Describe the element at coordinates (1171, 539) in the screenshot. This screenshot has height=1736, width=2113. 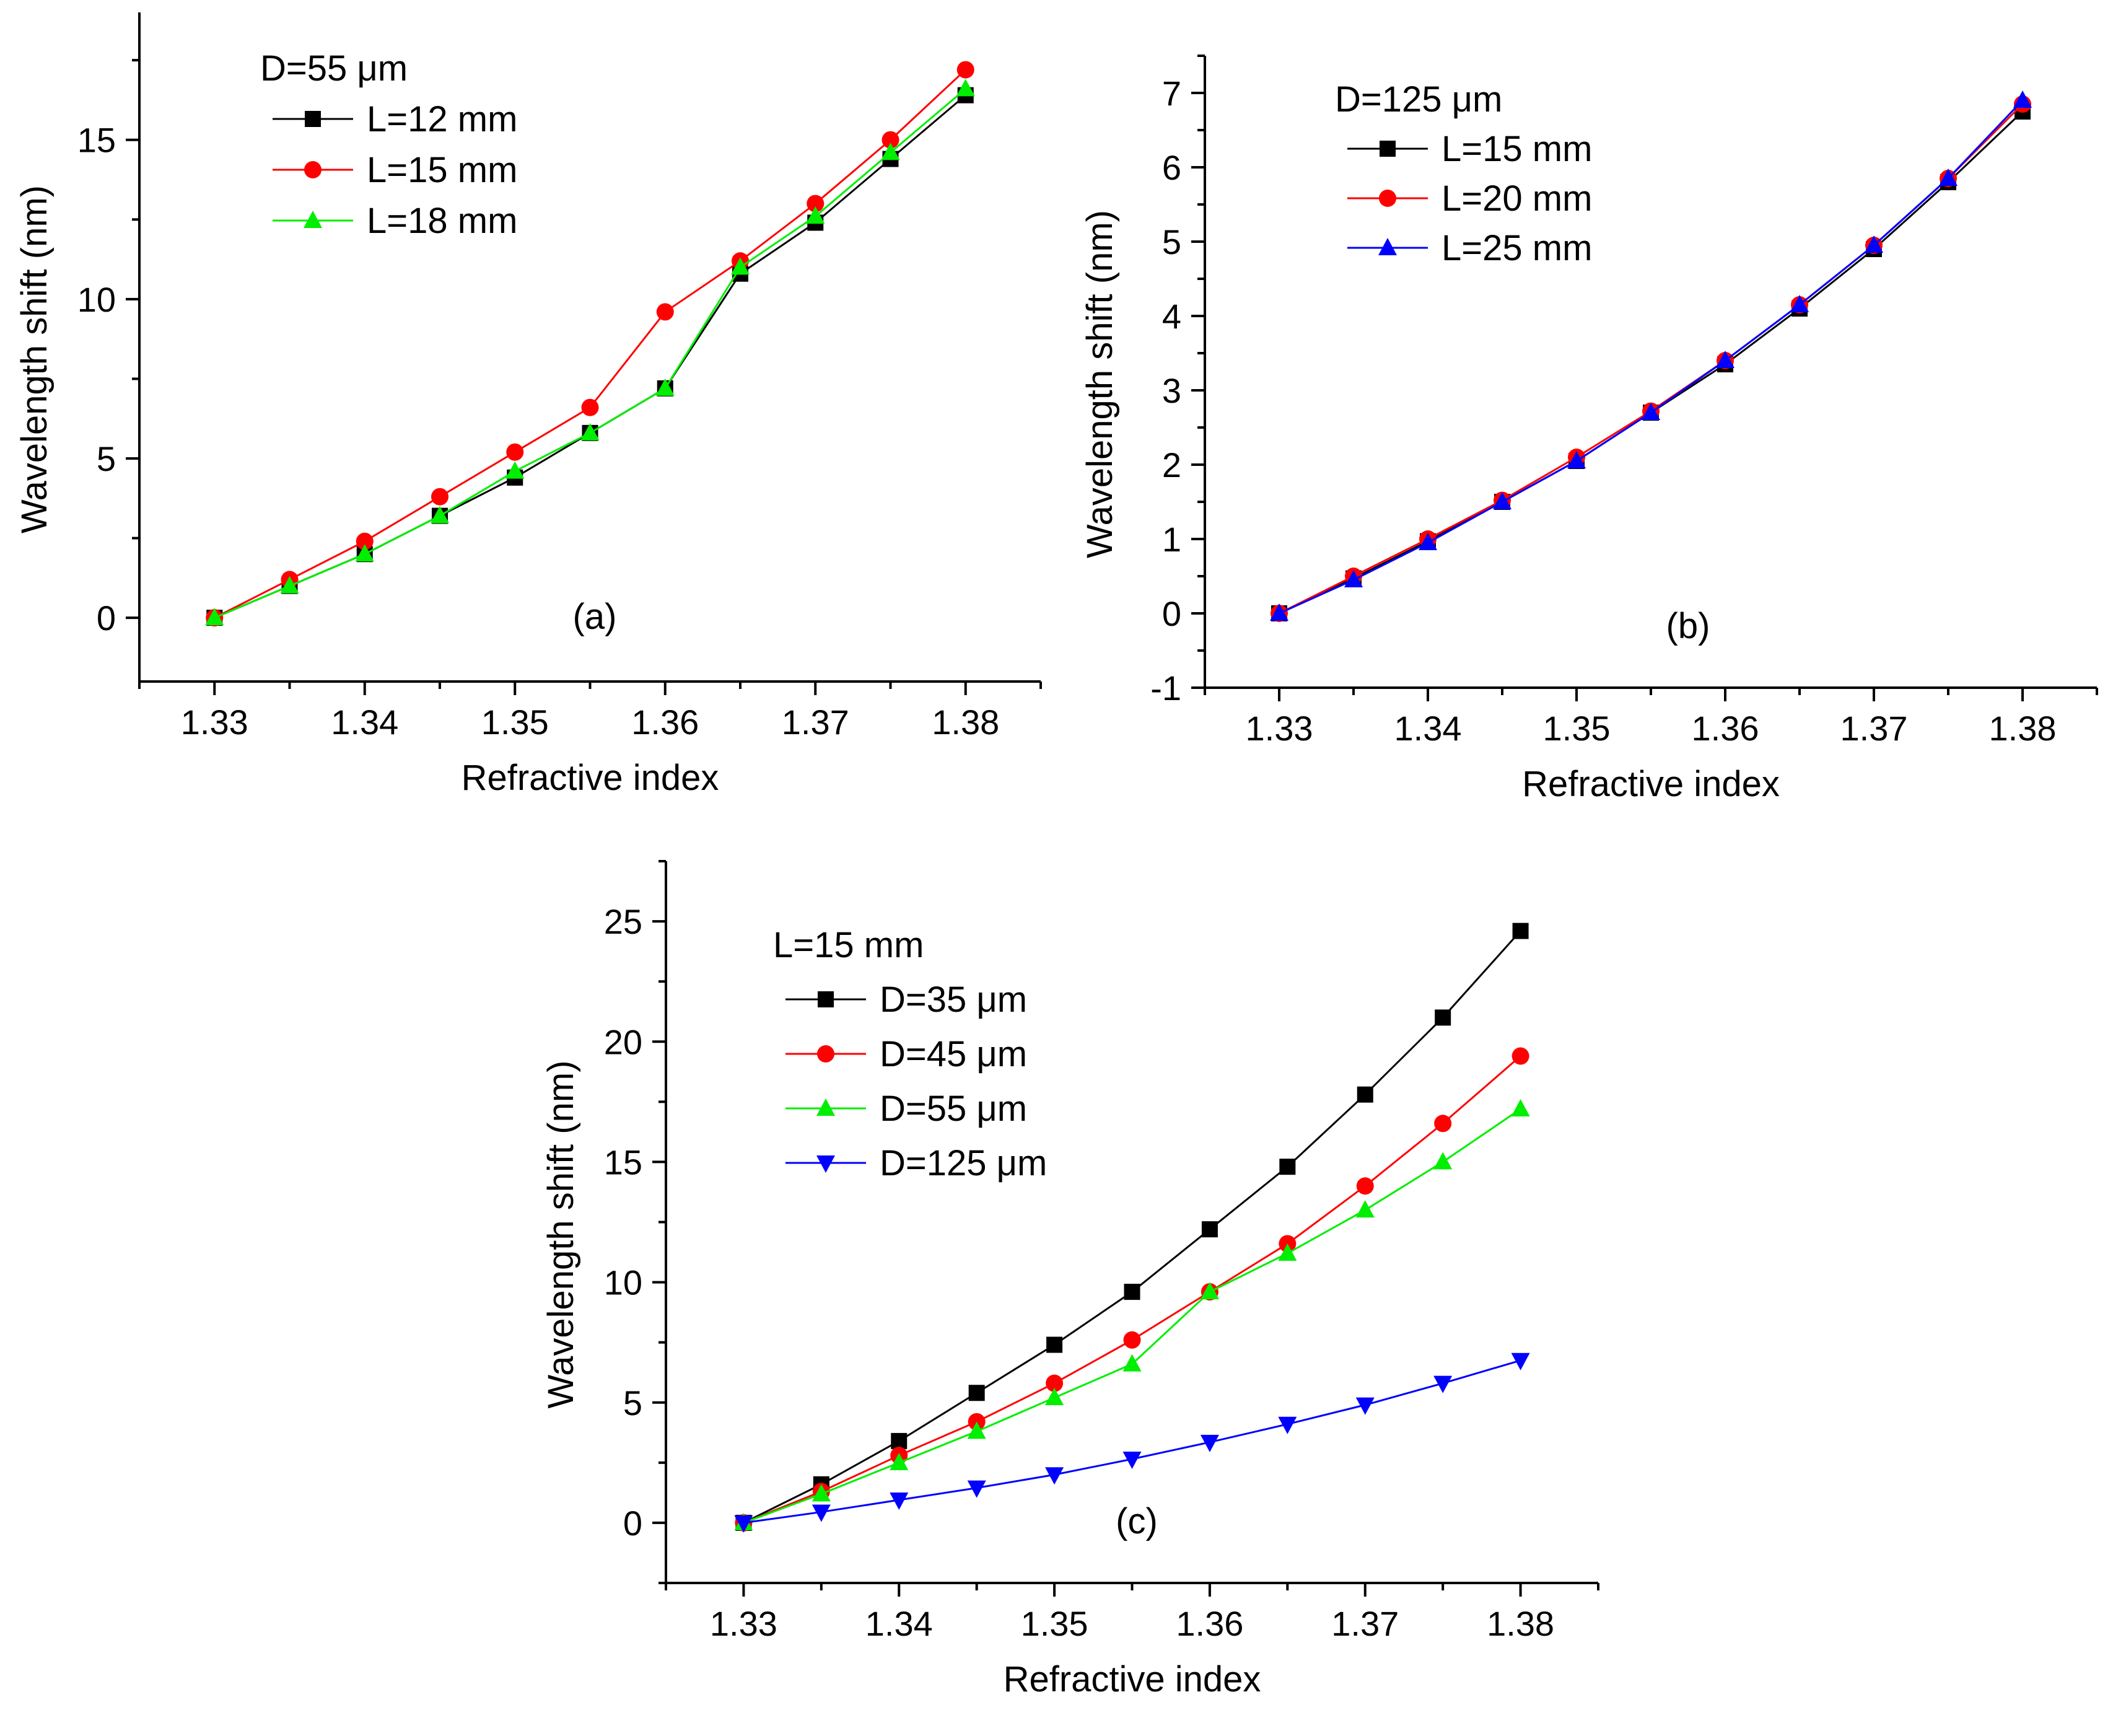
I see `y-tick-label: 1` at that location.